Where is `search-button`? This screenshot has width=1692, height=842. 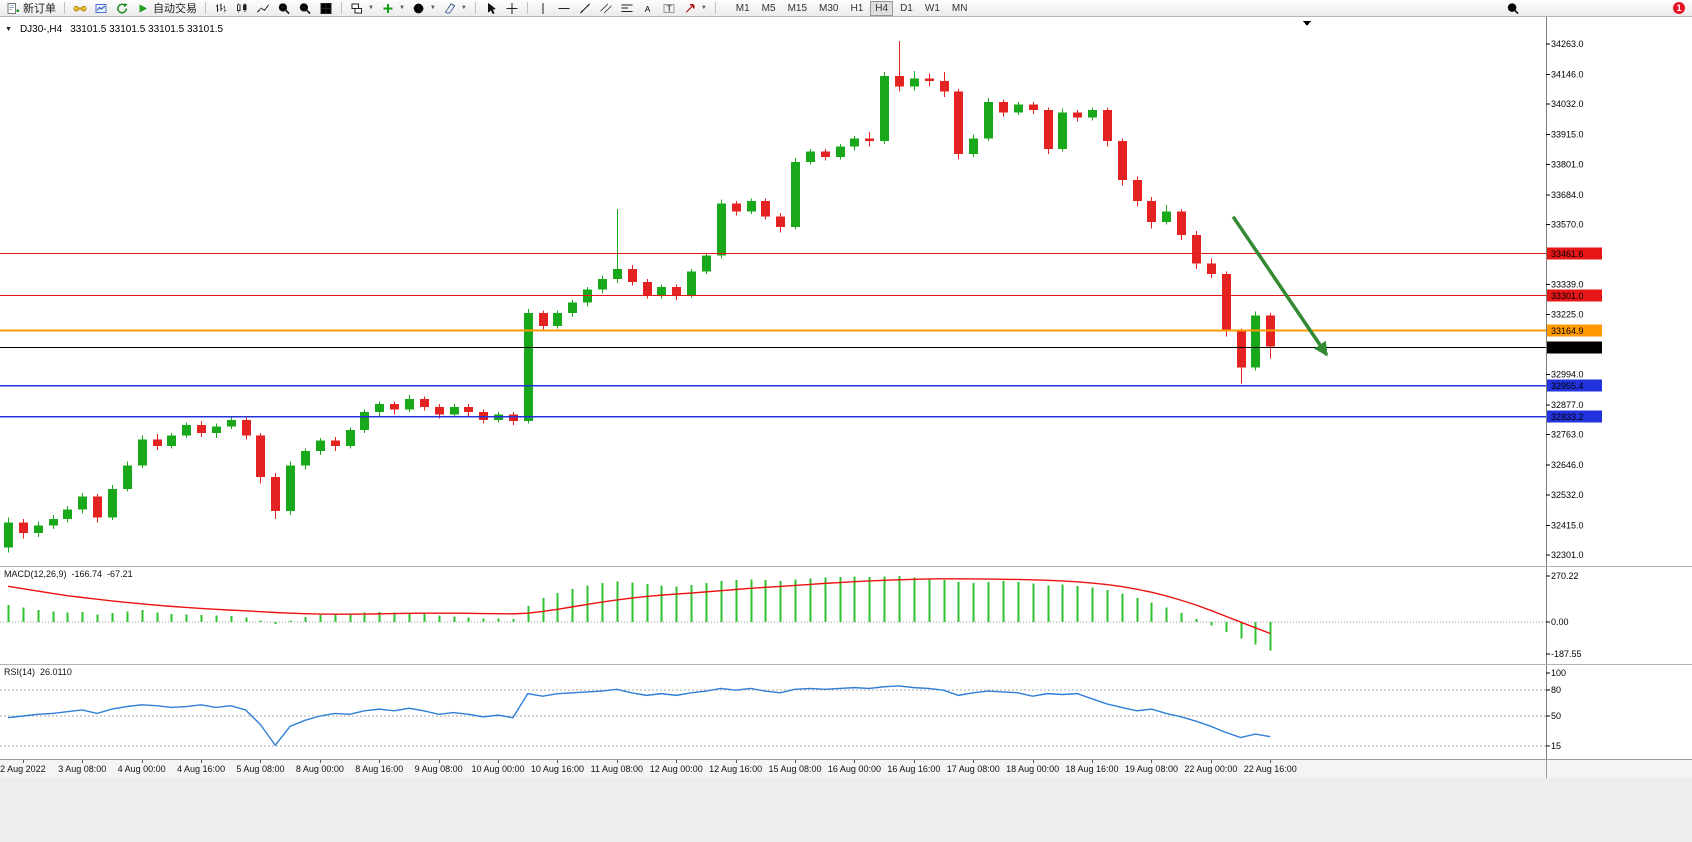 search-button is located at coordinates (1513, 8).